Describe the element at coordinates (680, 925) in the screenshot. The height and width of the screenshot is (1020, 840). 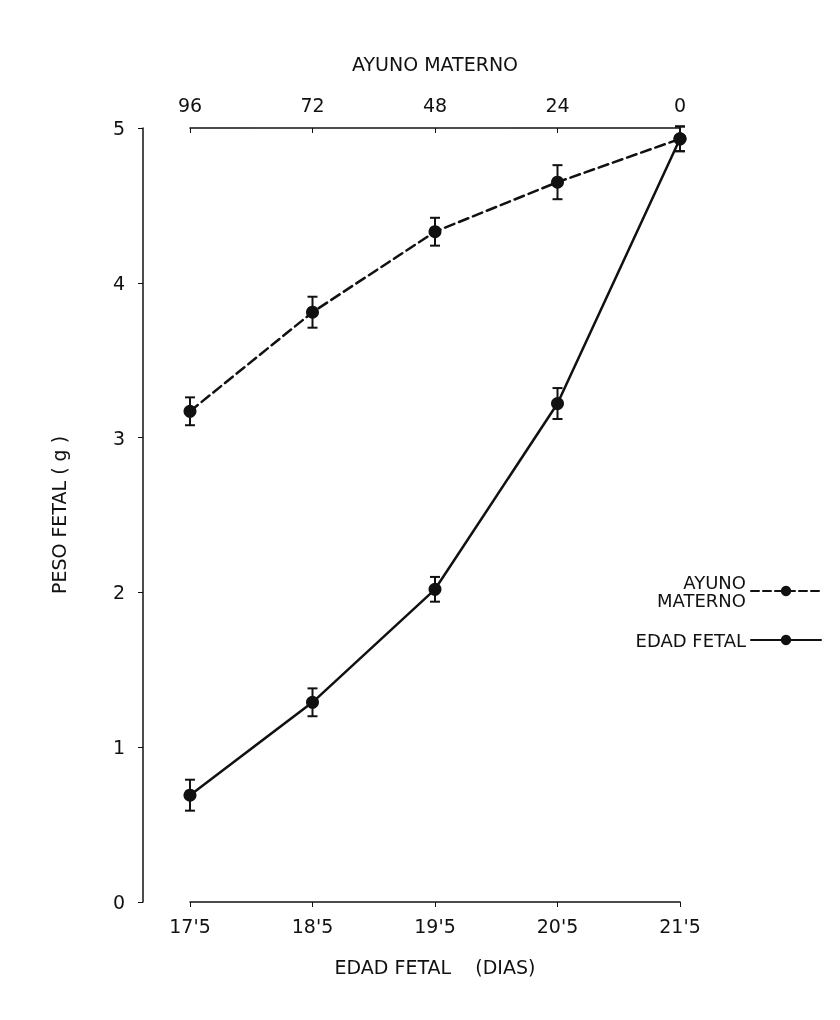
I see `x-tick-label: 21'5` at that location.